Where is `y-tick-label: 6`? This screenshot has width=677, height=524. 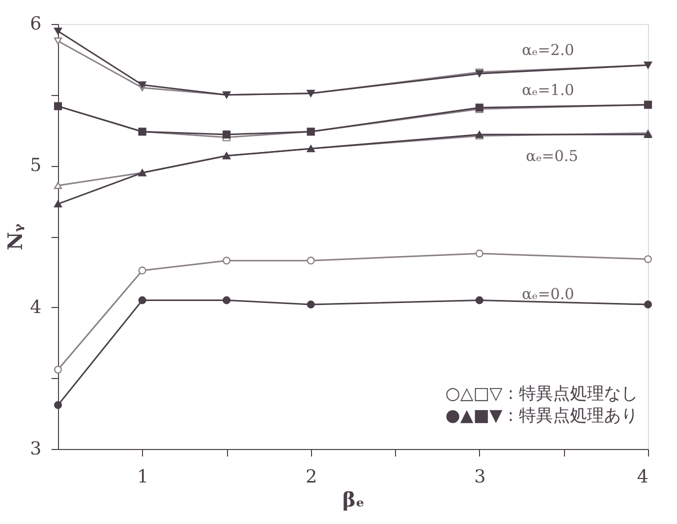
y-tick-label: 6 is located at coordinates (36, 24).